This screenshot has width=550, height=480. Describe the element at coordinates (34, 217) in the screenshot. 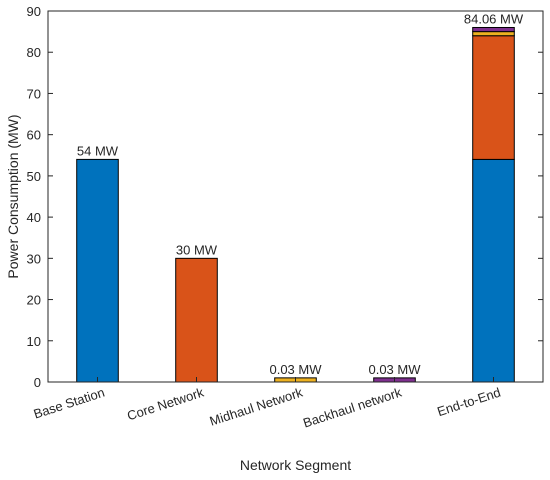

I see `y-tick-label: 40` at that location.